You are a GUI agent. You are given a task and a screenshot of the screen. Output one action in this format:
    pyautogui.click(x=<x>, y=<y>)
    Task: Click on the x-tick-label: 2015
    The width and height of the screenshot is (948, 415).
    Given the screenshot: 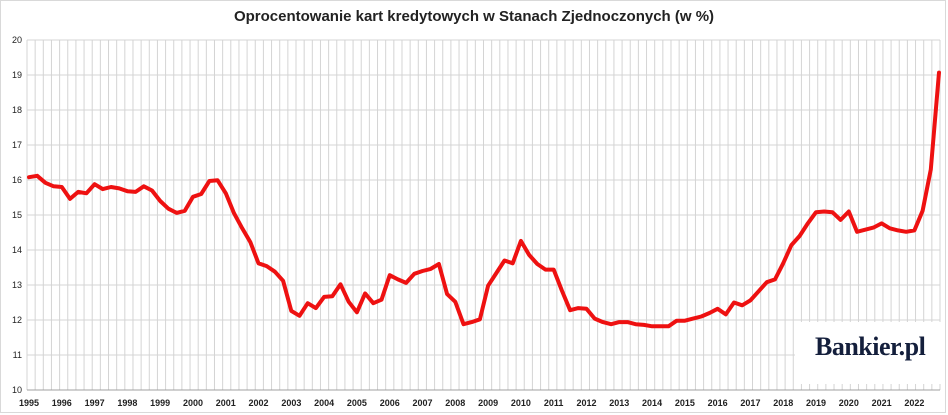 What is the action you would take?
    pyautogui.click(x=685, y=403)
    